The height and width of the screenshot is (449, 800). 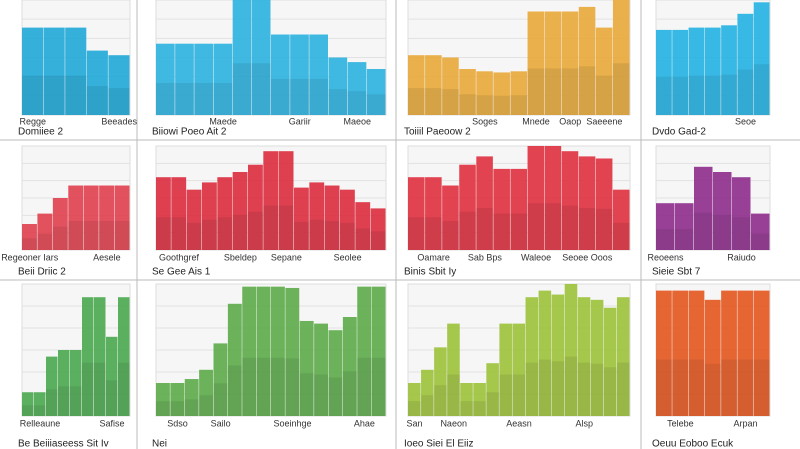 What do you see at coordinates (745, 121) in the screenshot?
I see `x-tick-label: Seoe` at bounding box center [745, 121].